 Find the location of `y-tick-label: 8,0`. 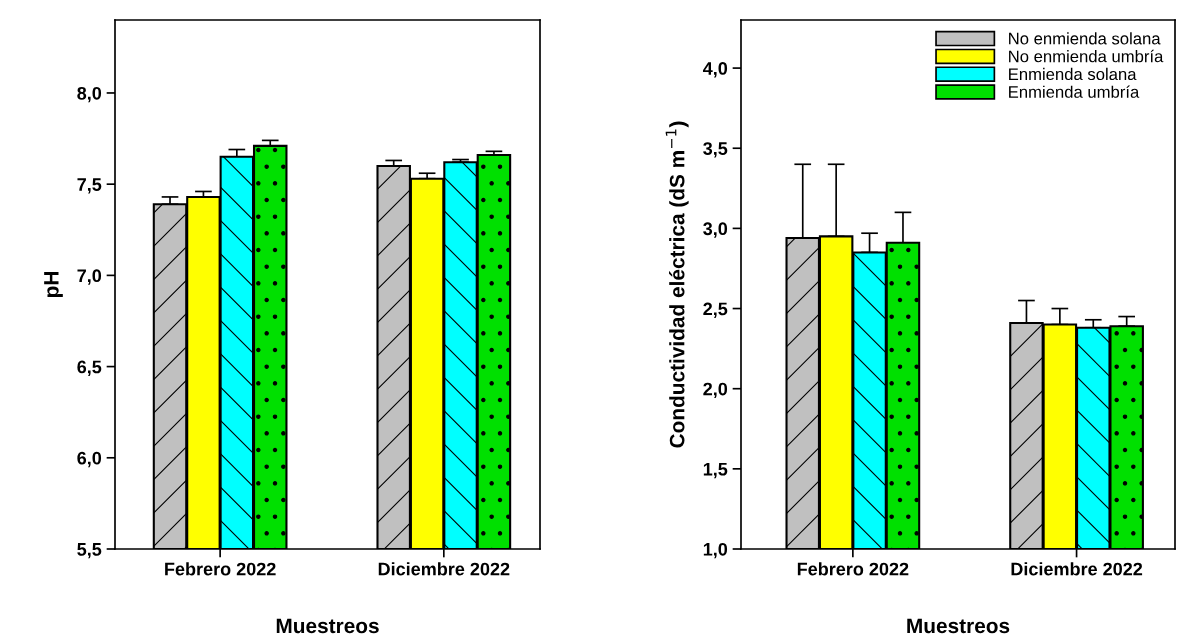

y-tick-label: 8,0 is located at coordinates (89, 94).